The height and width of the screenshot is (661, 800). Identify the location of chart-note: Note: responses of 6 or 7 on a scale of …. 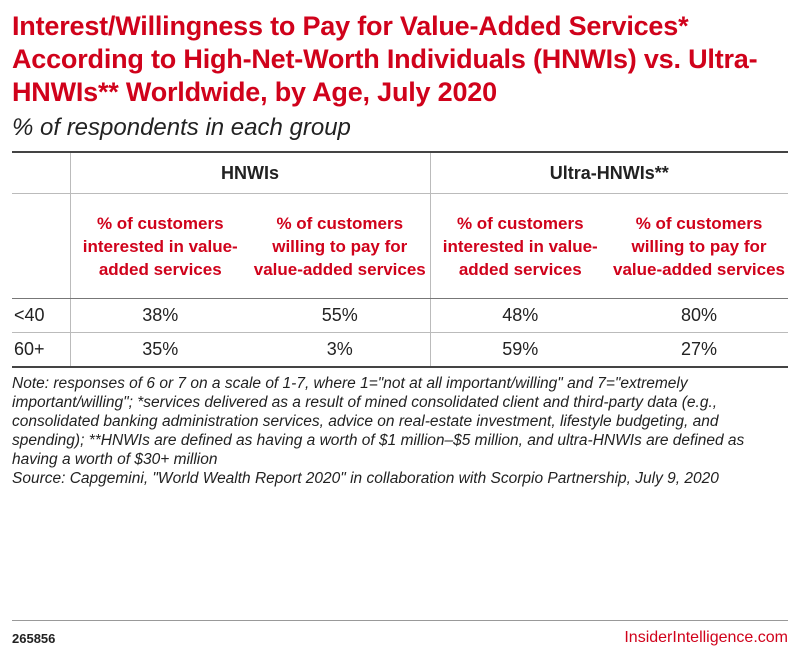
(378, 421).